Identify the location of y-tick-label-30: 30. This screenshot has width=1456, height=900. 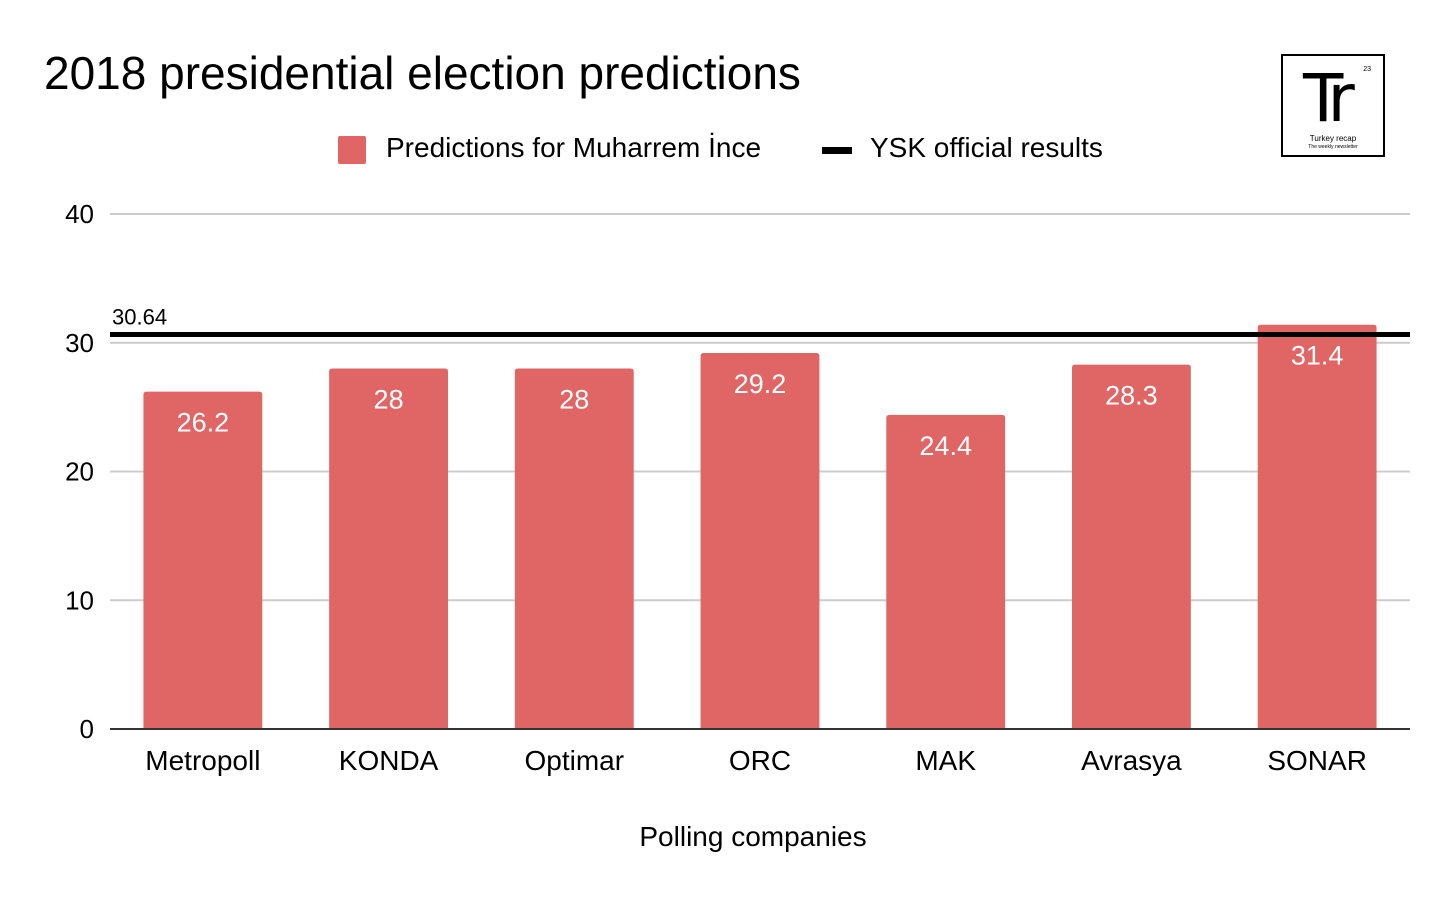
(79, 343).